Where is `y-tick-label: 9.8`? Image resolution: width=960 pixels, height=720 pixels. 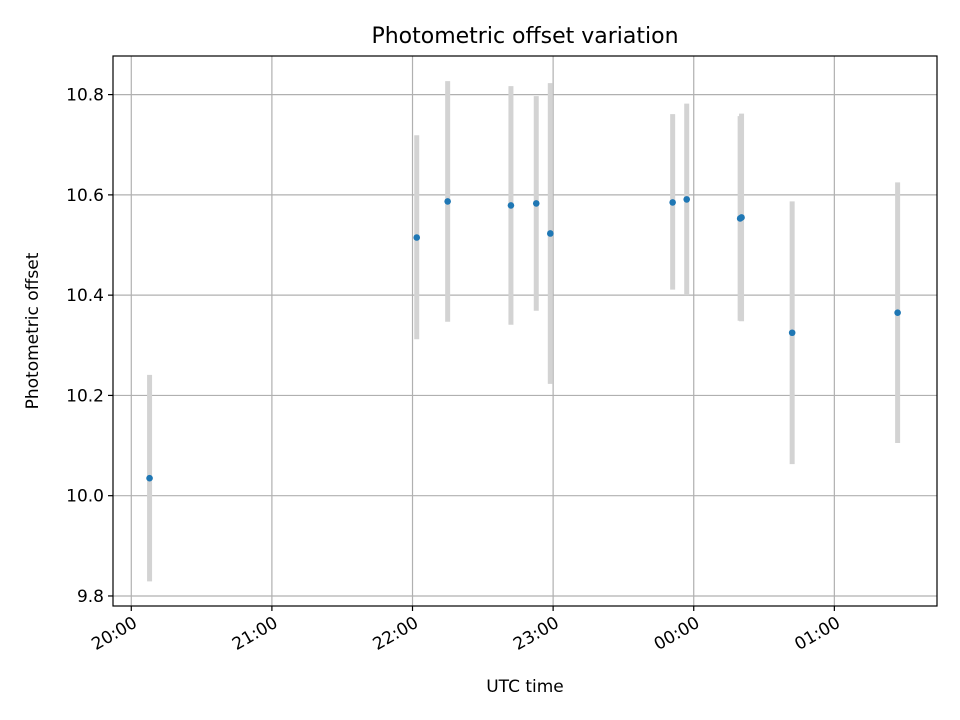
y-tick-label: 9.8 is located at coordinates (90, 597).